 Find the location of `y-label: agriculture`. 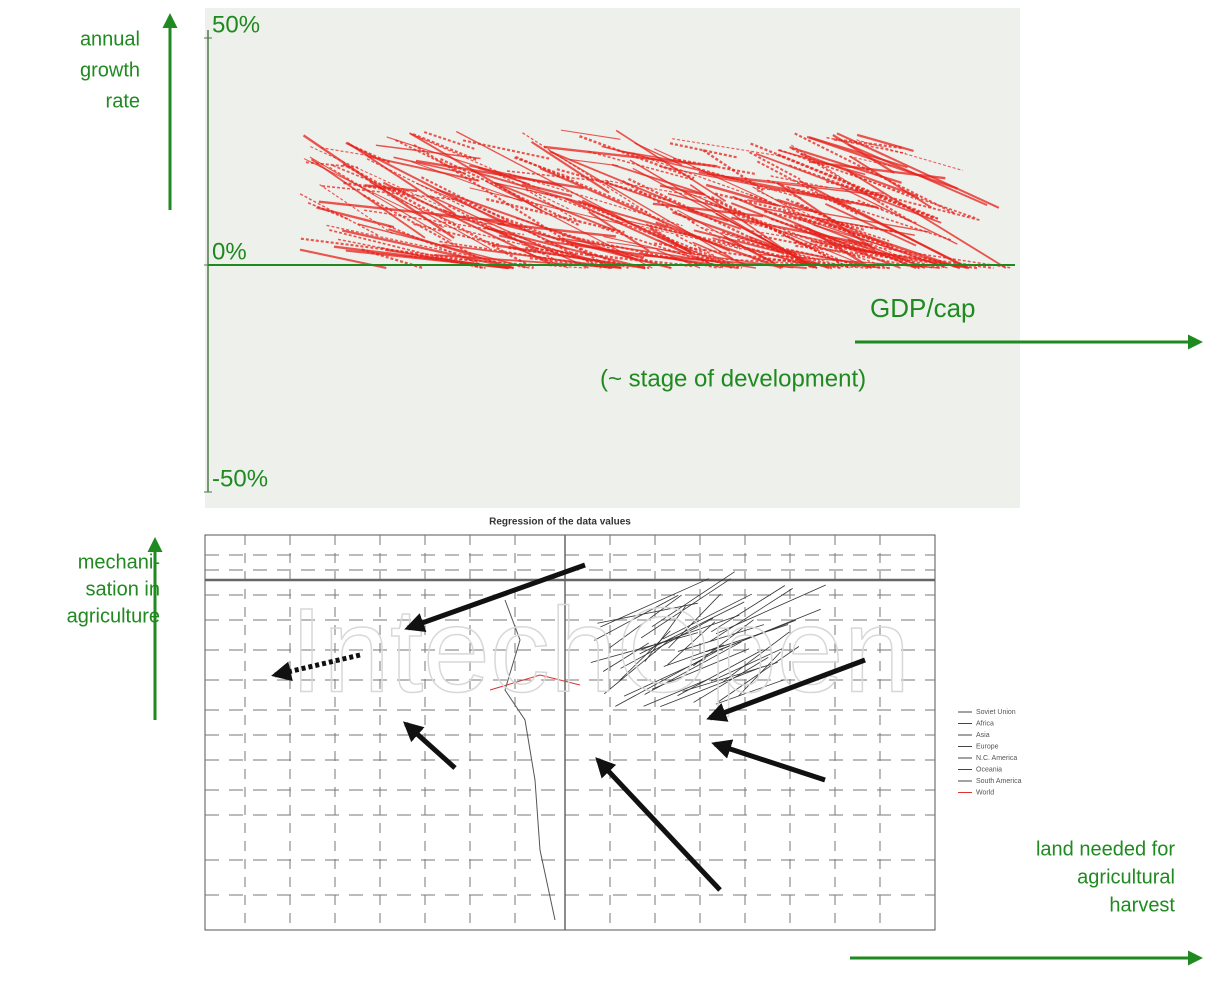

y-label: agriculture is located at coordinates (113, 616).